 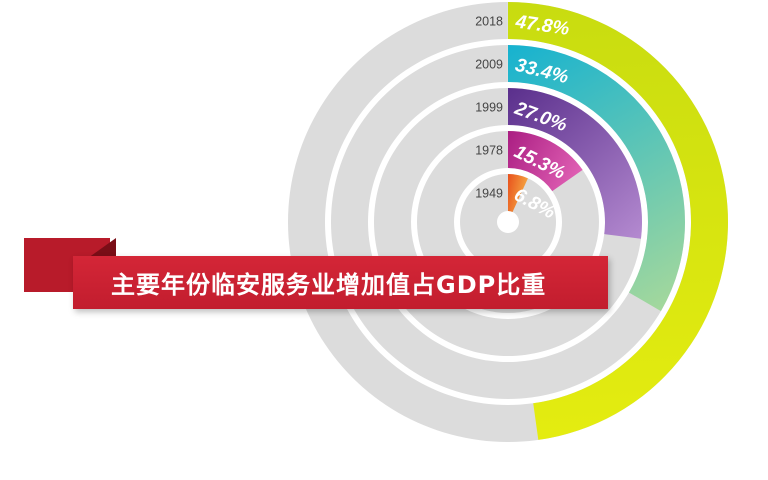 I want to click on ring-bar-2009, so click(x=596, y=178).